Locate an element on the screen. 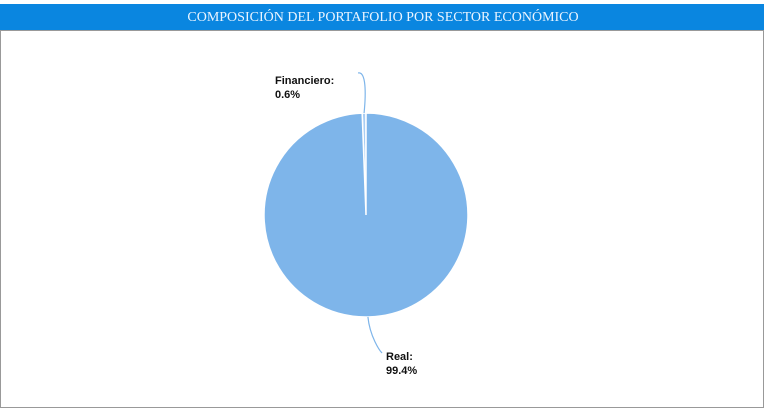 This screenshot has width=765, height=413. title-bar is located at coordinates (382, 17).